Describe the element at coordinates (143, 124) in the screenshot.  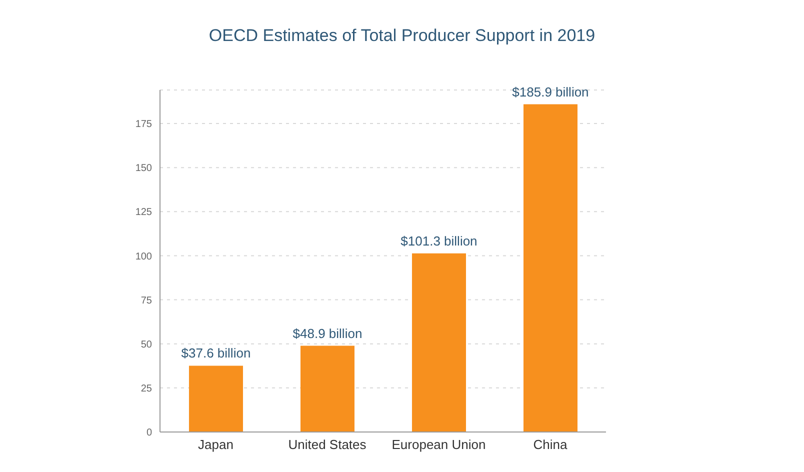
I see `y-tick-label: 175` at that location.